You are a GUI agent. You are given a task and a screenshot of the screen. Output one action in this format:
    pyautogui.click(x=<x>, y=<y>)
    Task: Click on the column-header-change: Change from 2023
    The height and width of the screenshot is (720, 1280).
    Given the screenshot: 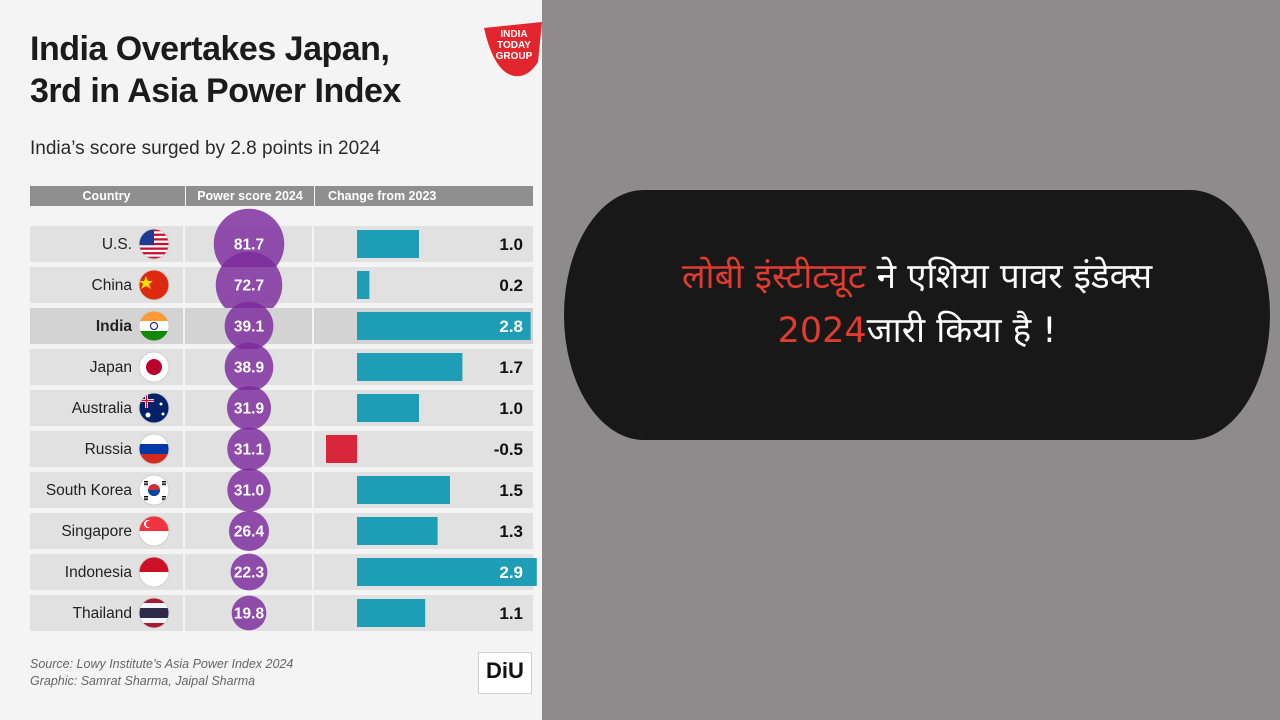 What is the action you would take?
    pyautogui.click(x=382, y=196)
    